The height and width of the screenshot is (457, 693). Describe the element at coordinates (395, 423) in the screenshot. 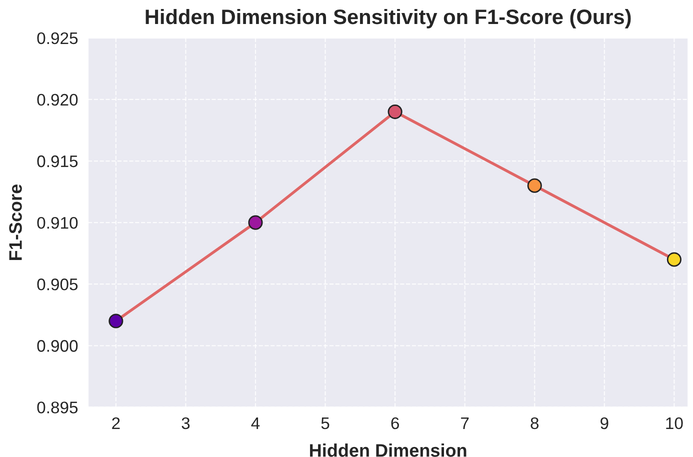

I see `x-tick-label: 6` at that location.